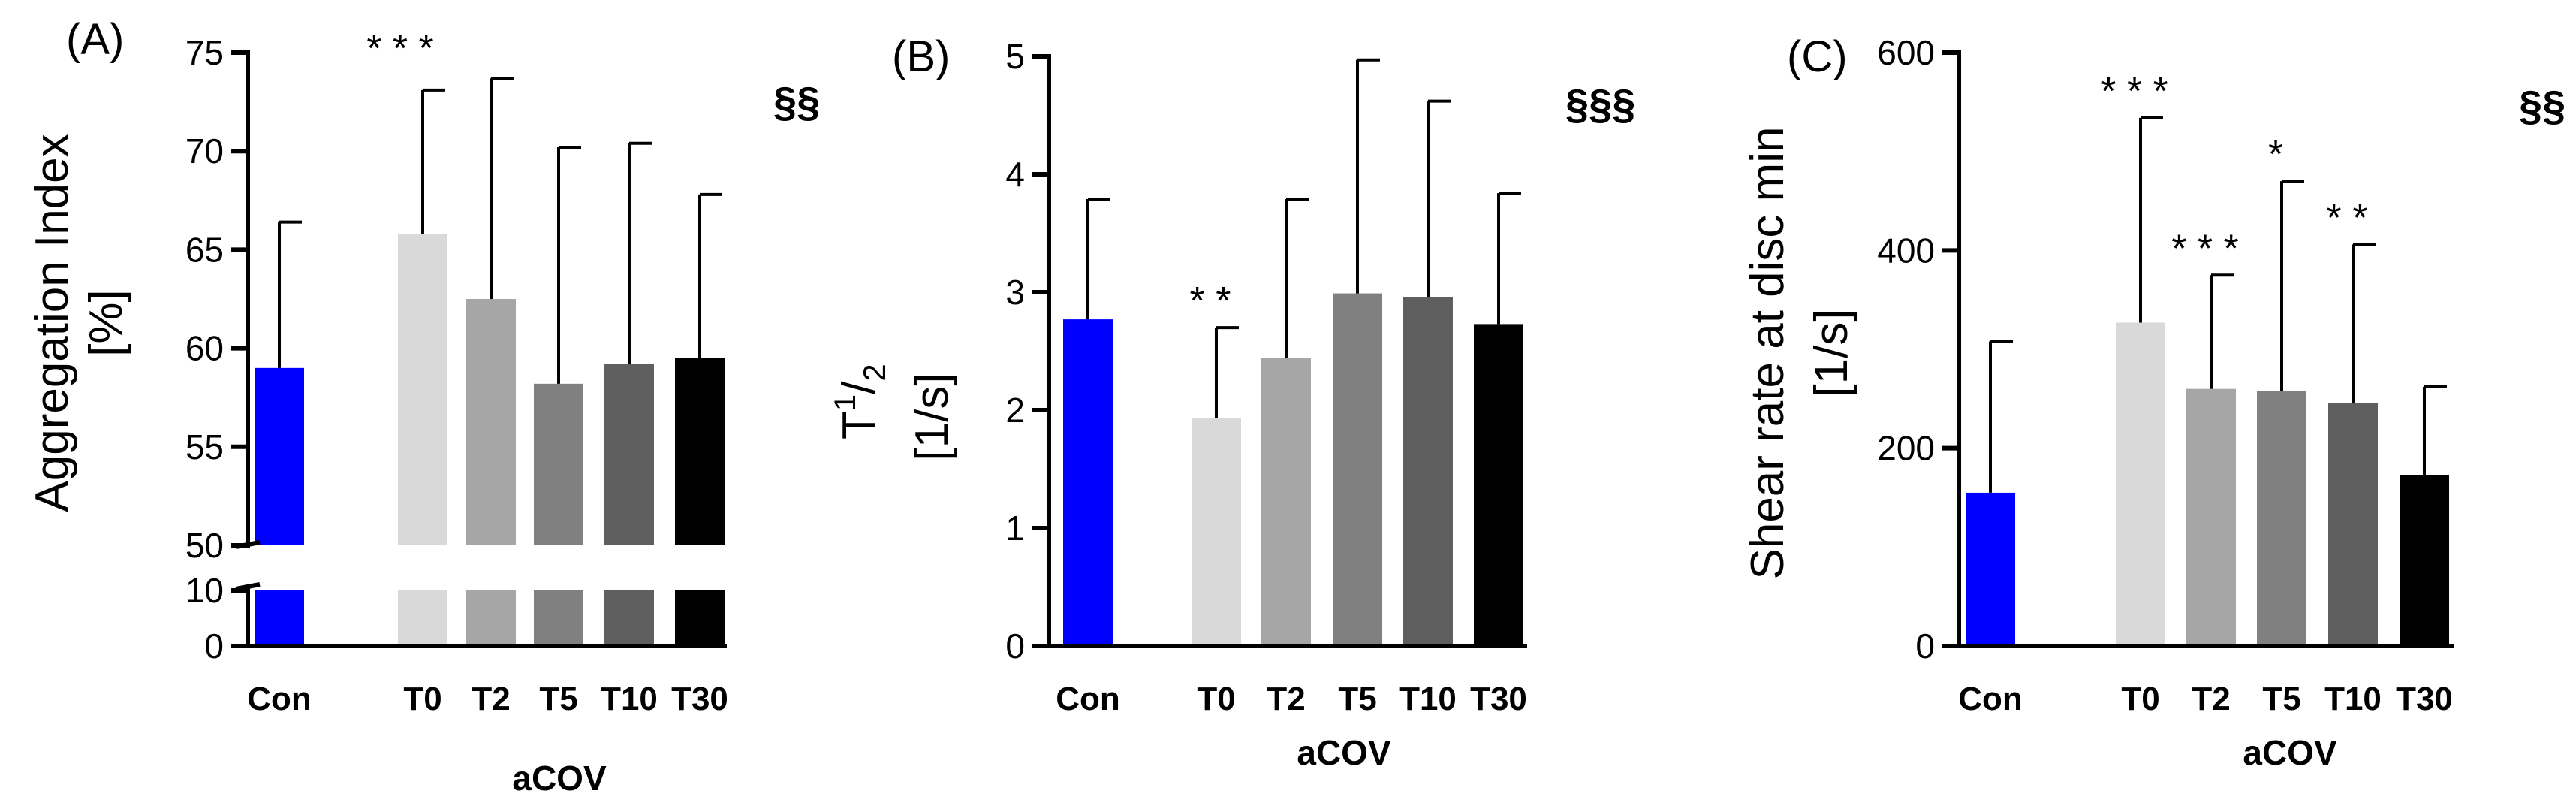 This screenshot has height=809, width=2576. Describe the element at coordinates (629, 618) in the screenshot. I see `bar-lower-t10` at that location.